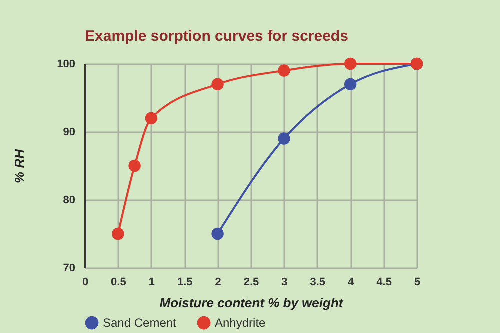 The height and width of the screenshot is (333, 500). What do you see at coordinates (66, 64) in the screenshot?
I see `y-tick-label: 100` at bounding box center [66, 64].